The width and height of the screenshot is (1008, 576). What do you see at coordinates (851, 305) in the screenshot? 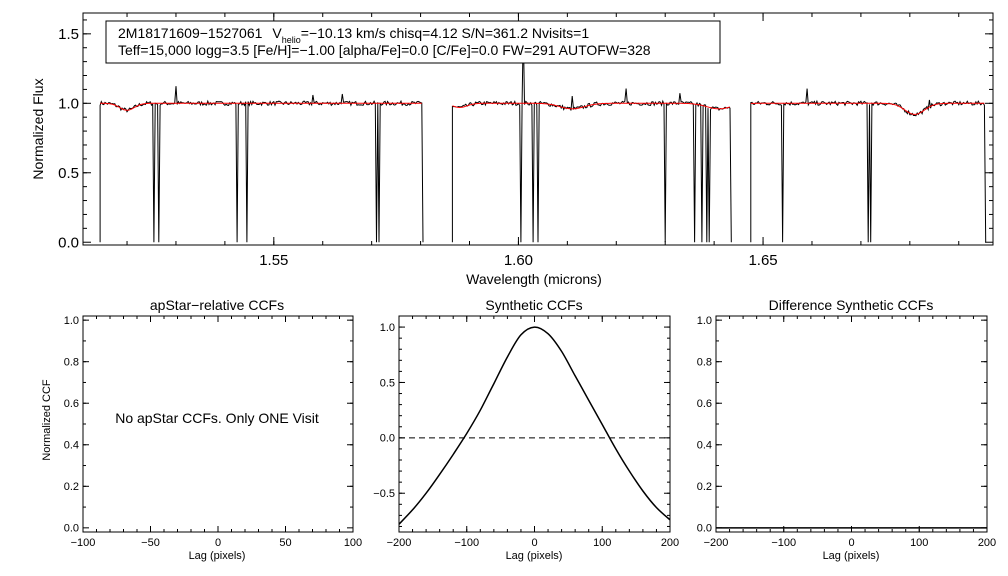
I see `difference-ccf-title: Difference Synthetic CCFs` at bounding box center [851, 305].